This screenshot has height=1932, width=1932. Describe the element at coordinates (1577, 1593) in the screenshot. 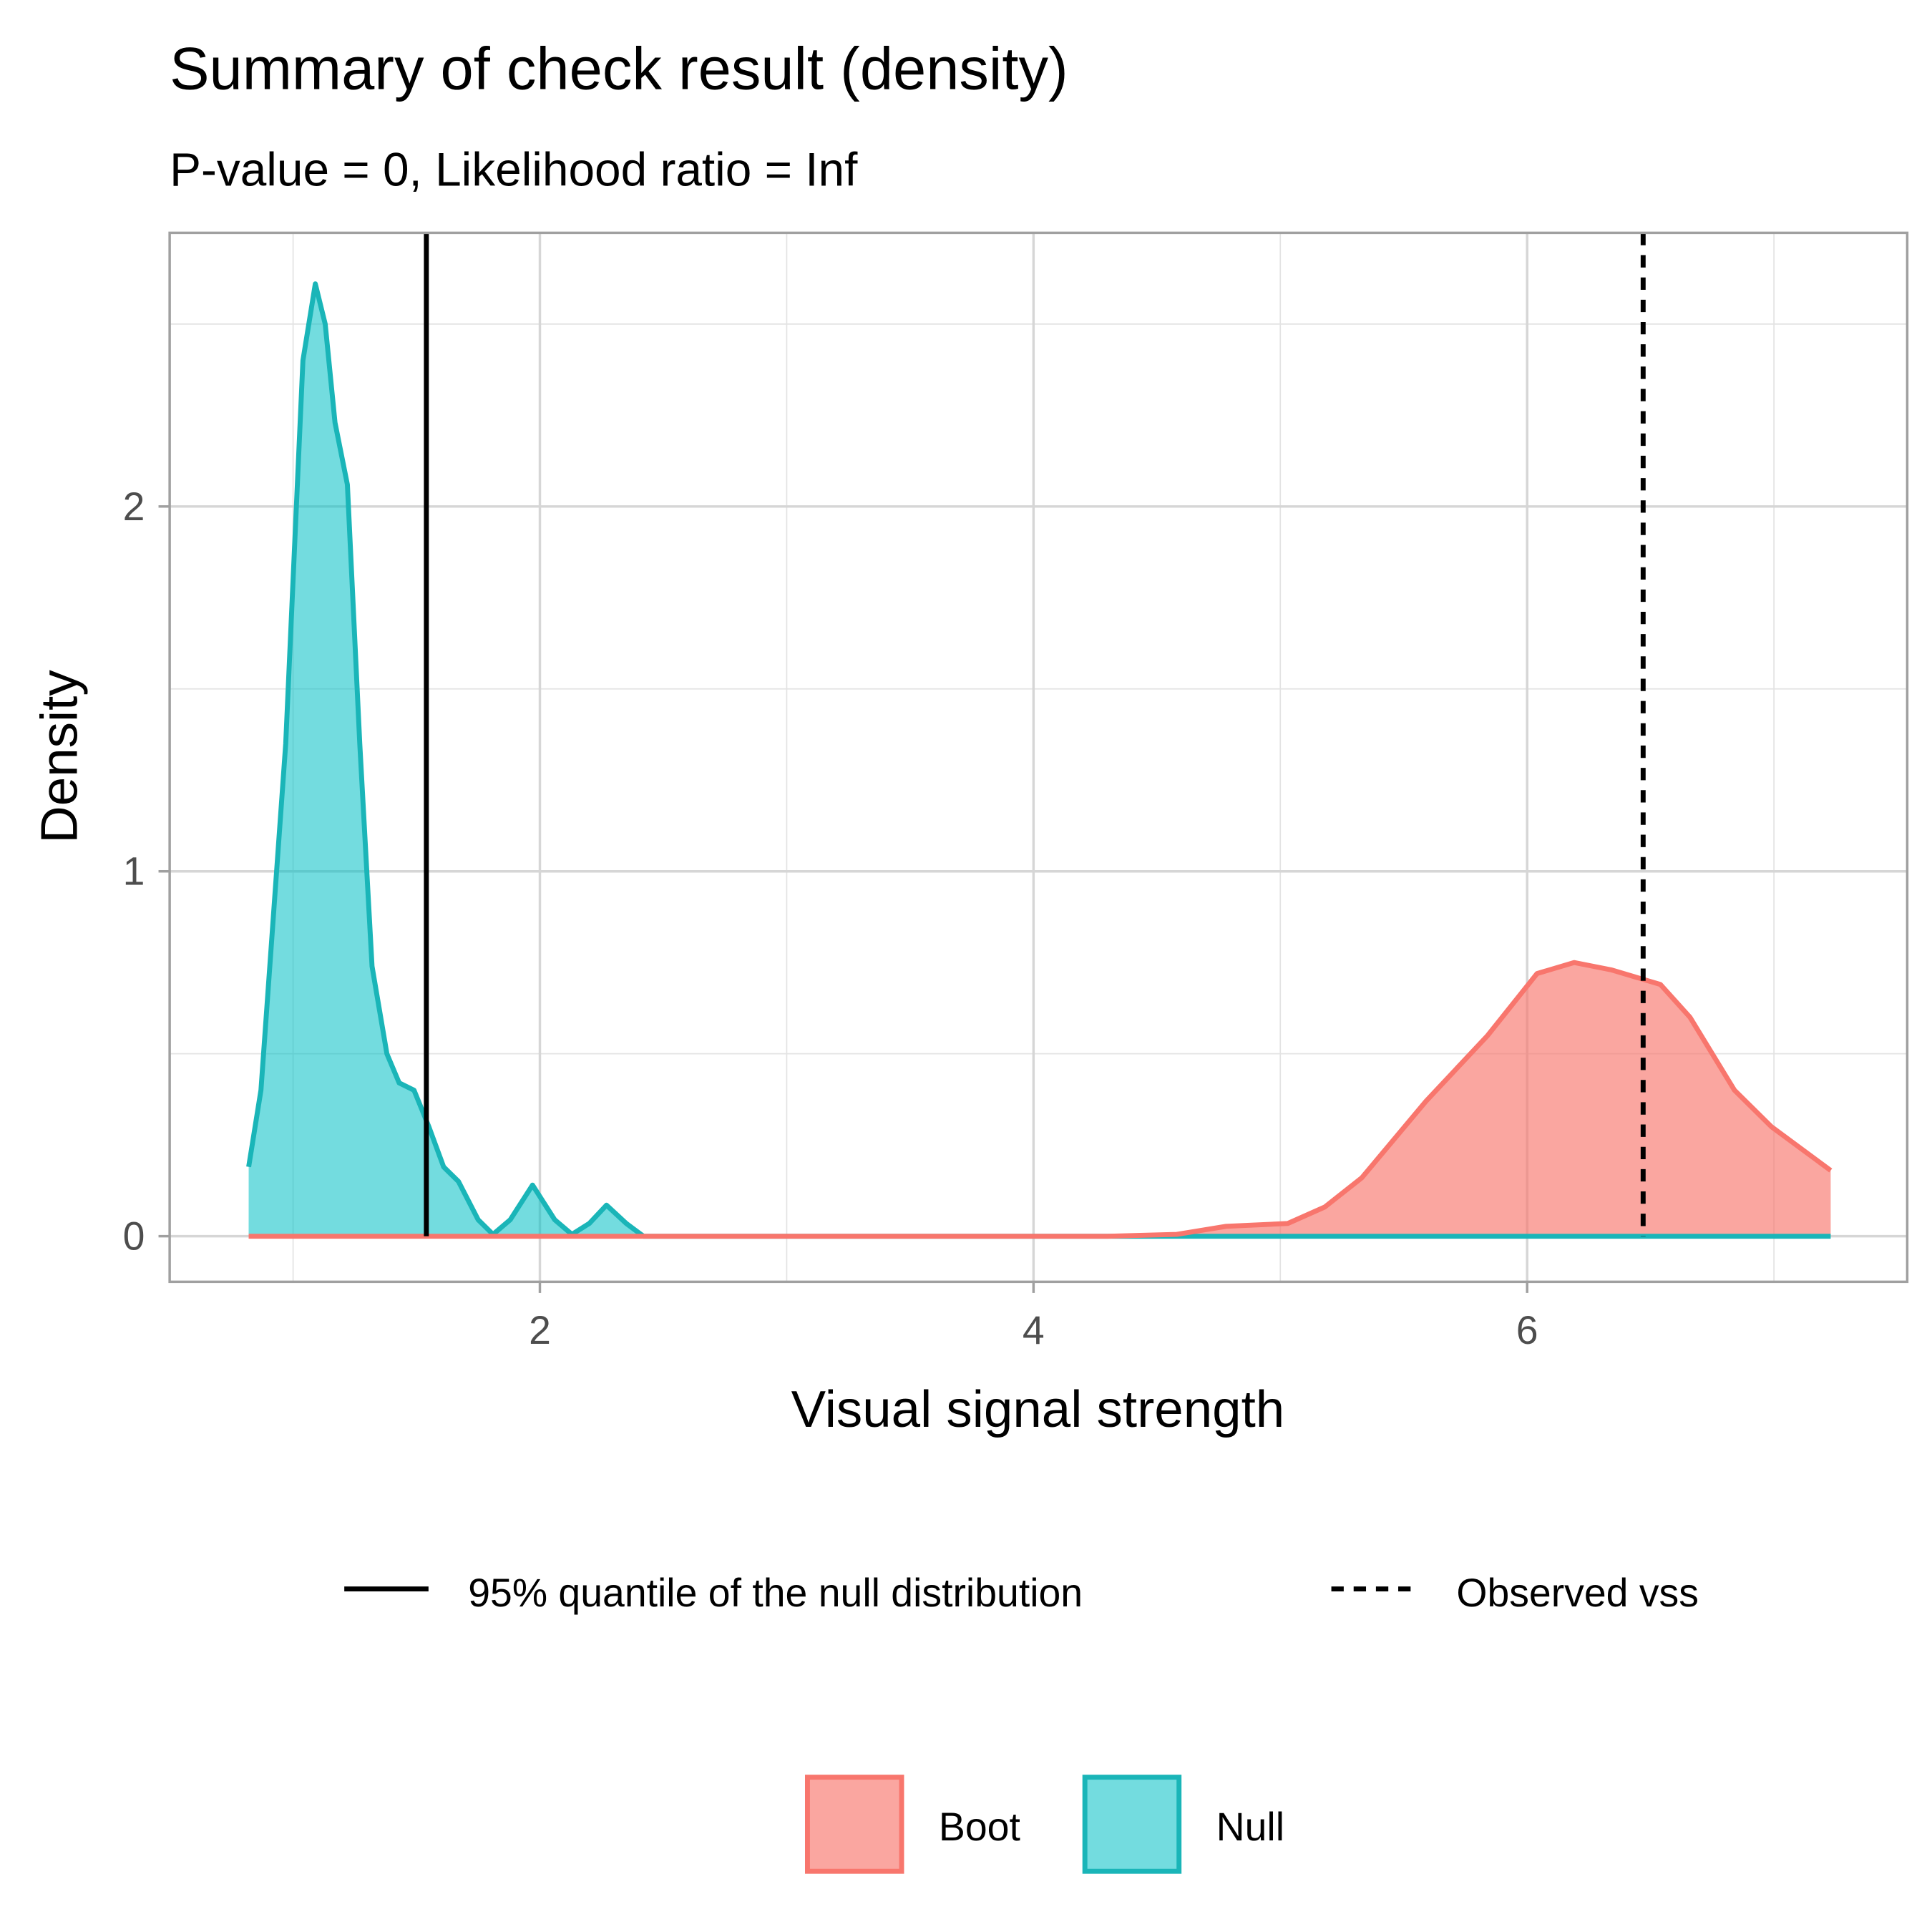

I see `legend-label-observed: Observed vss` at that location.